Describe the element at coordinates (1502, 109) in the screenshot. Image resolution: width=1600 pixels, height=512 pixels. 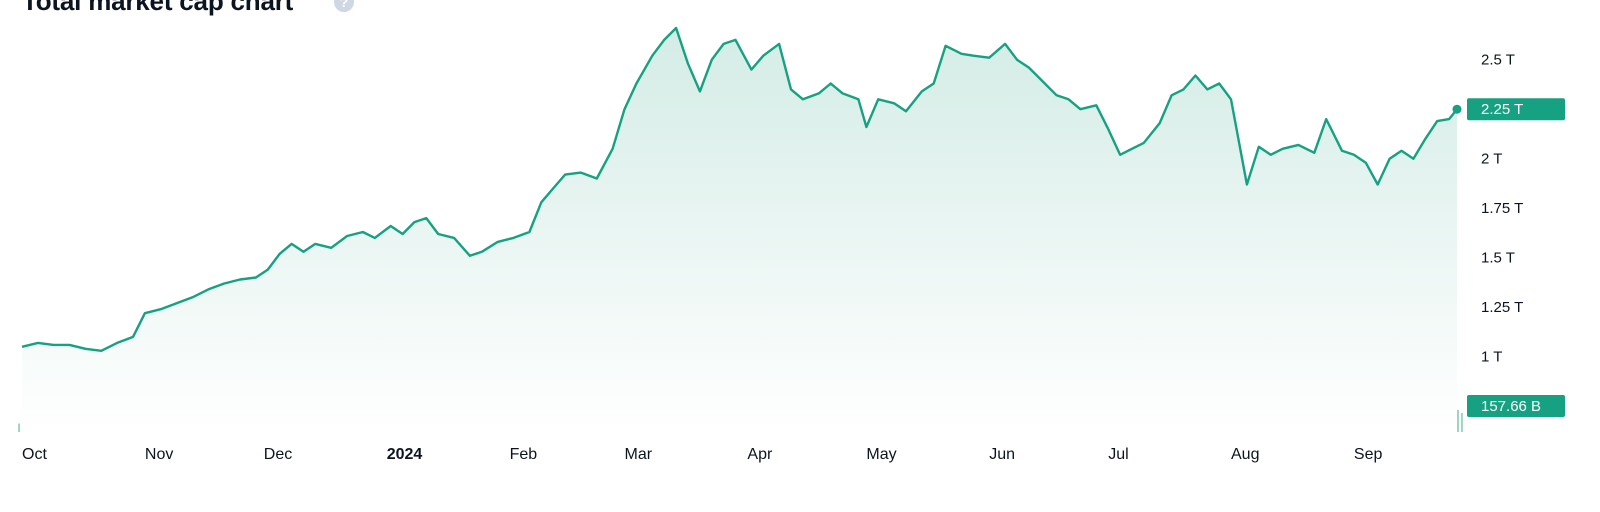
I see `current-value-label: 2.25 T` at that location.